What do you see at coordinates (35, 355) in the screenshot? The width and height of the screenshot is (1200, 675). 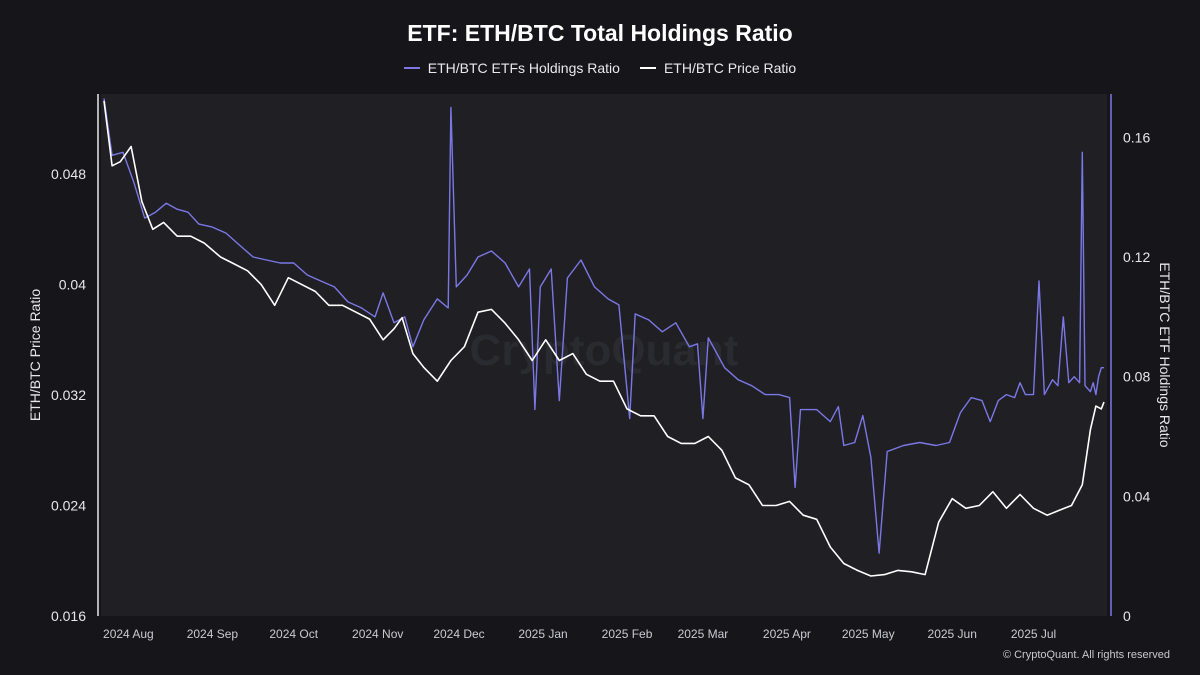 I see `left-axis-title: ETH/BTC Price Ratio` at bounding box center [35, 355].